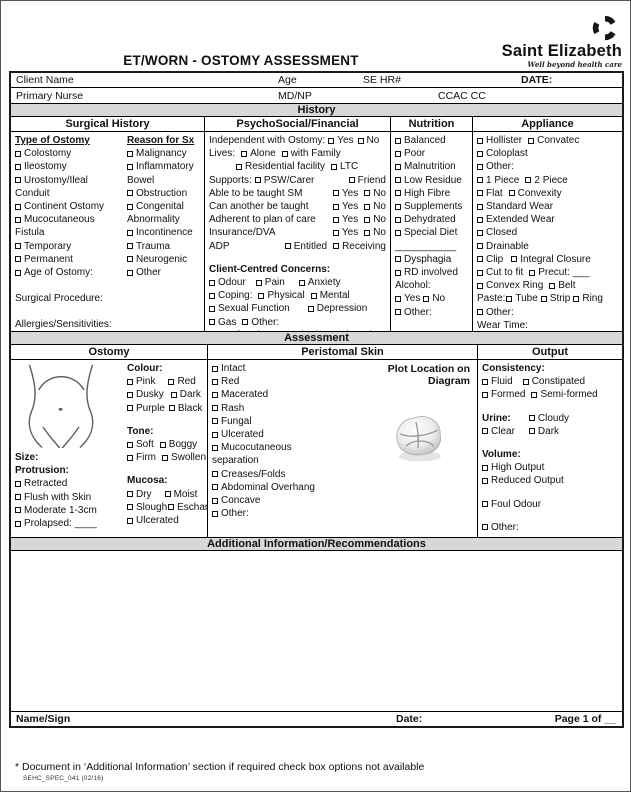  Describe the element at coordinates (61, 405) in the screenshot. I see `body-diagram-image` at that location.